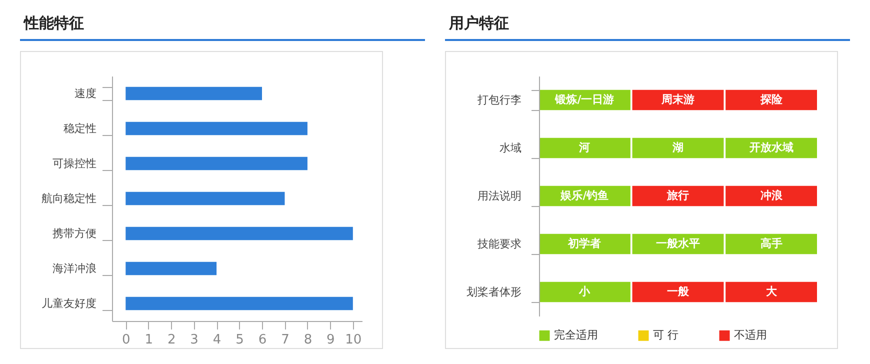  What do you see at coordinates (74, 268) in the screenshot?
I see `y-tick-label: 海洋冲浪` at bounding box center [74, 268].